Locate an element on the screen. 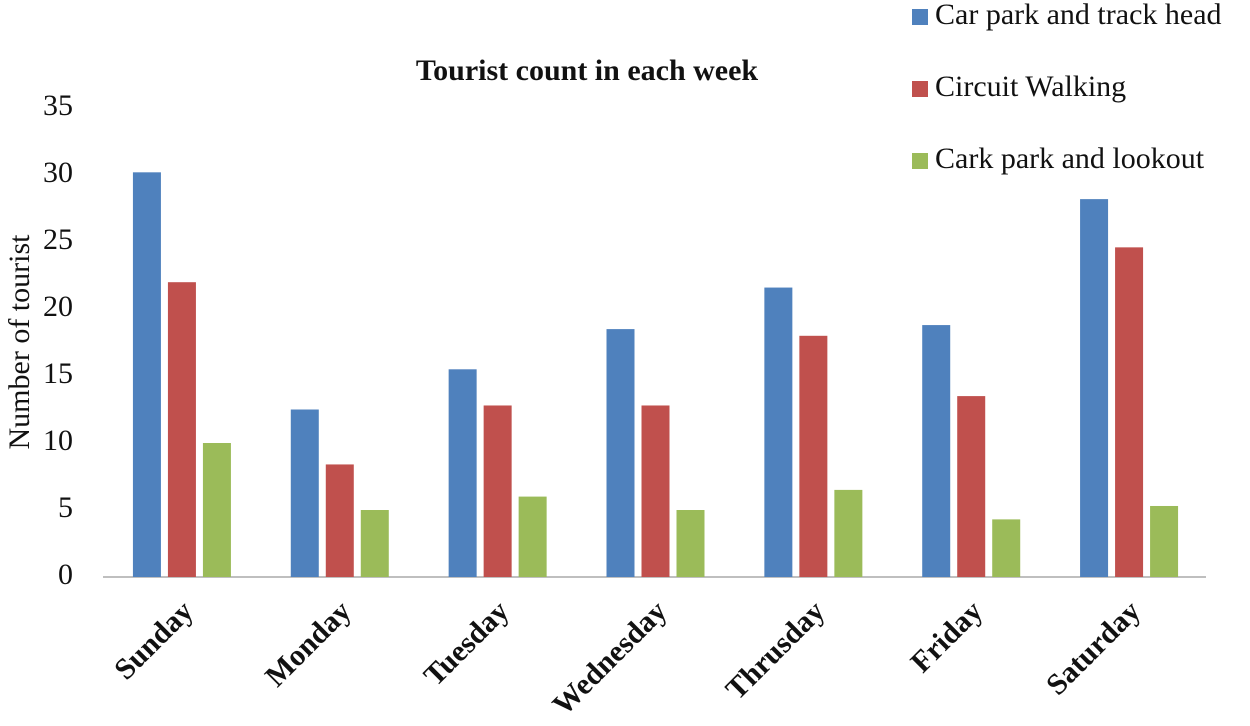  y-tick-label: 35 is located at coordinates (58, 105).